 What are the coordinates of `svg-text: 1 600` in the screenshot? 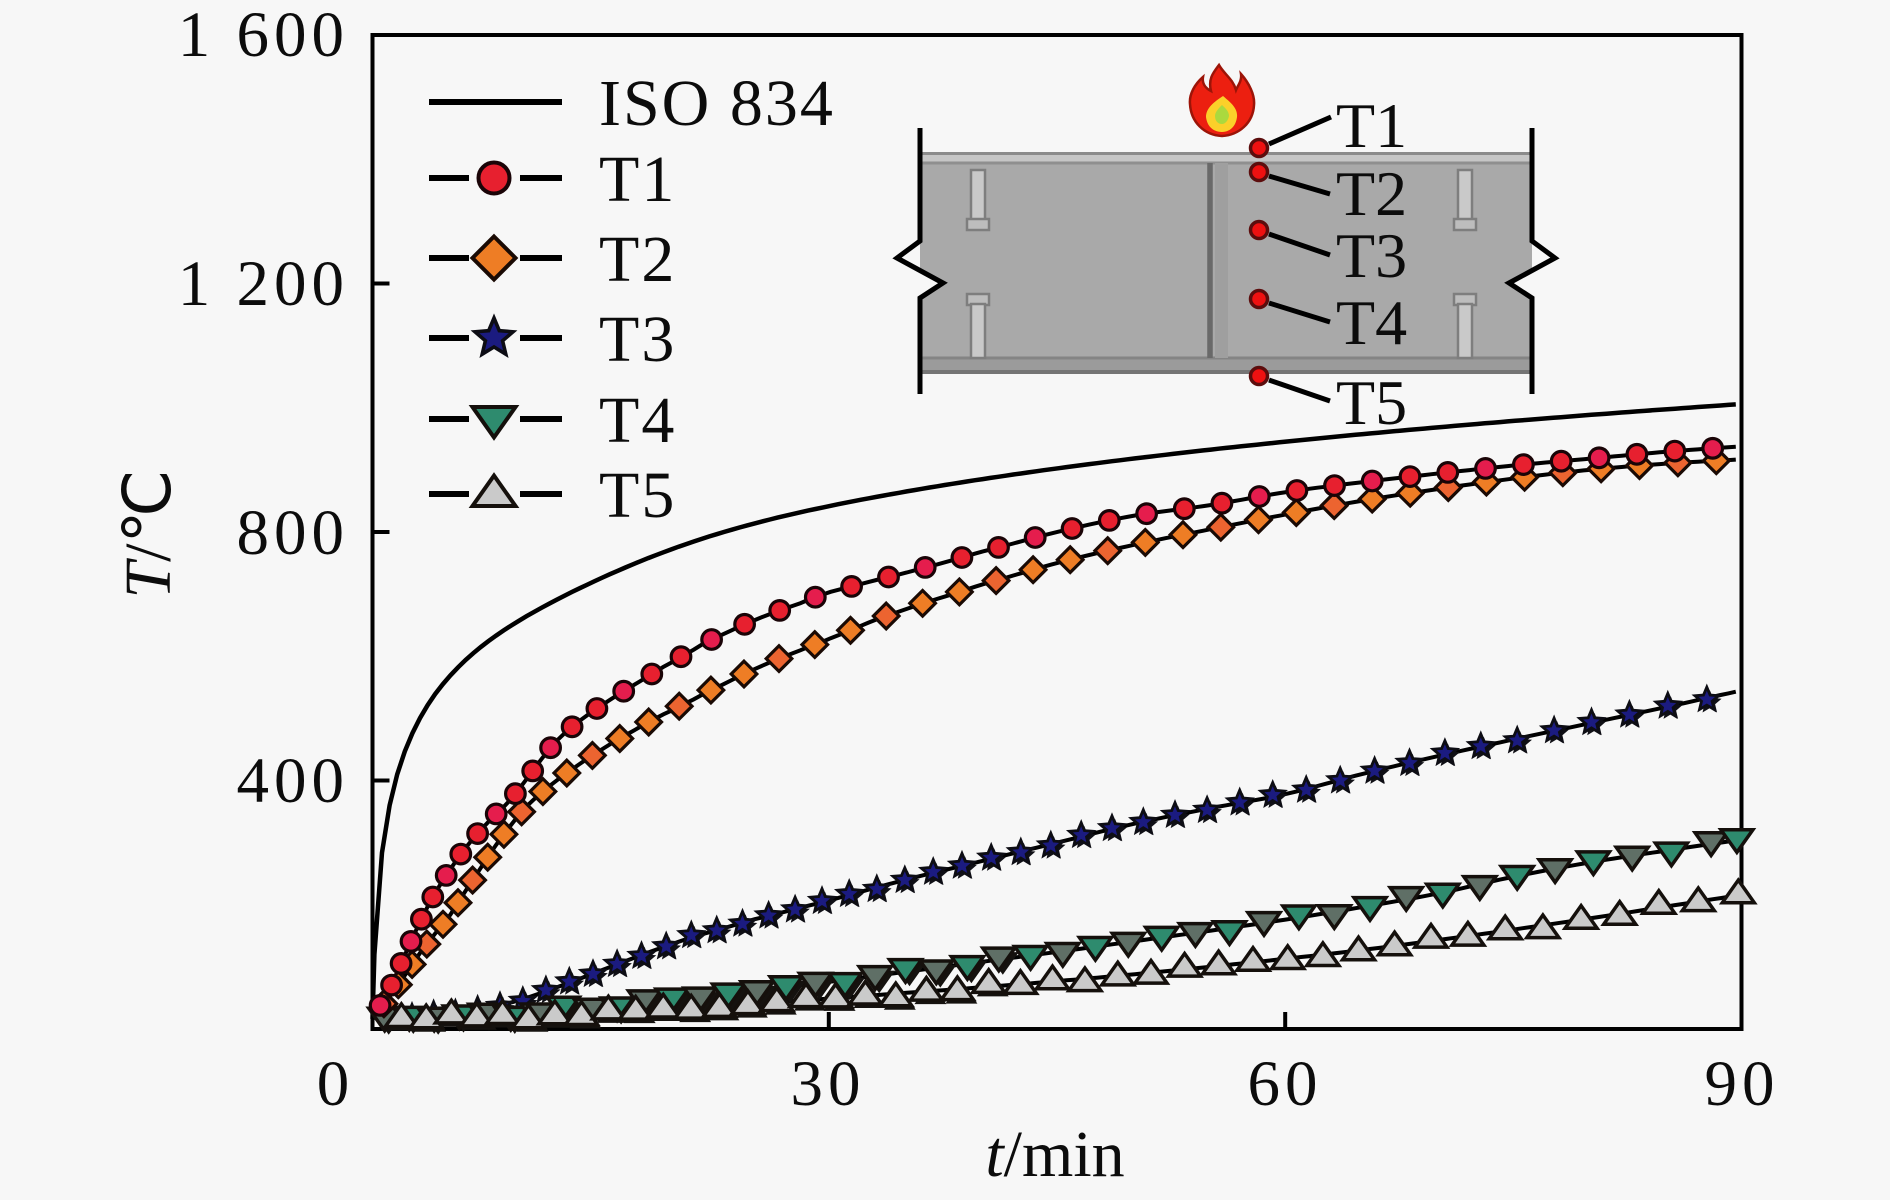 It's located at (263, 35).